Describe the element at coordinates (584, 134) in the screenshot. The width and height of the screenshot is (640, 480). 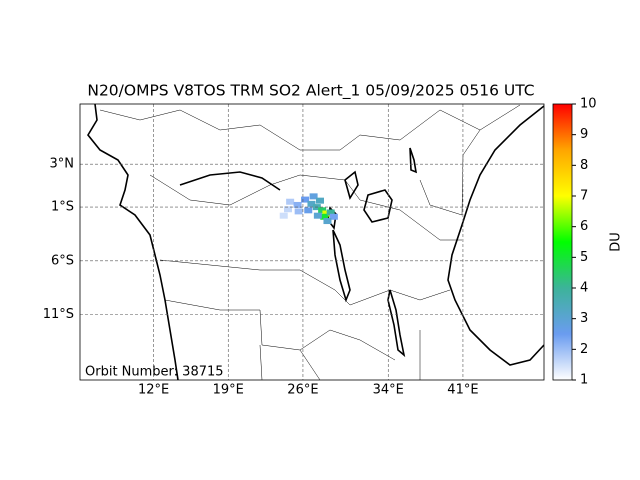
I see `colorbar-tick-label: 9` at that location.